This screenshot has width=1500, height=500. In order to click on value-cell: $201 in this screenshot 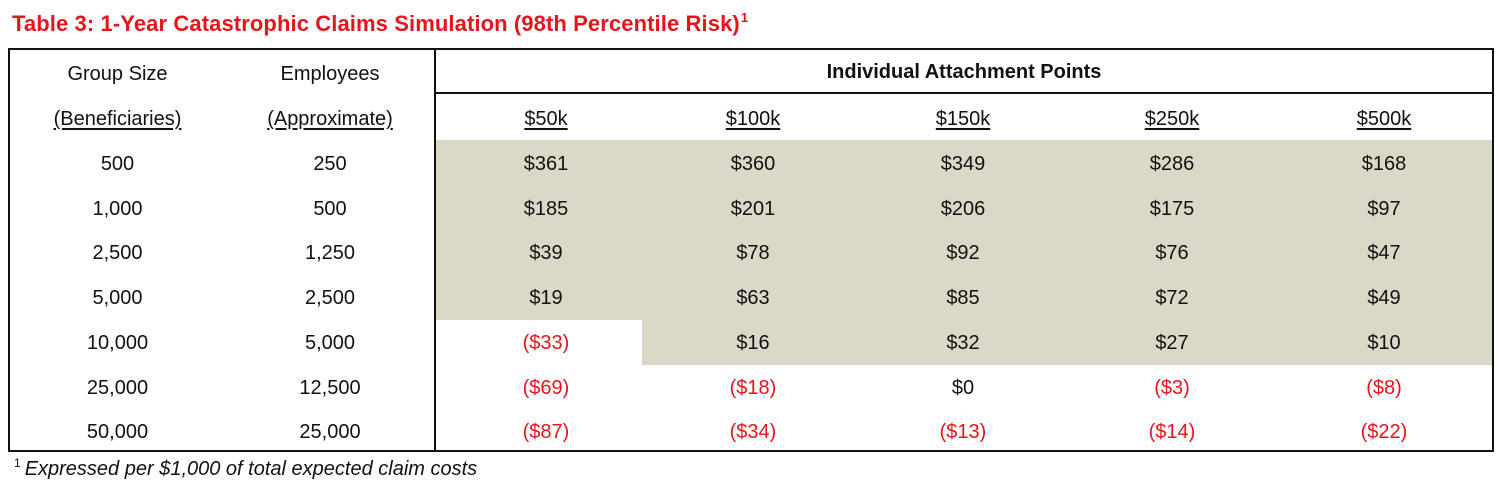, I will do `click(753, 208)`.